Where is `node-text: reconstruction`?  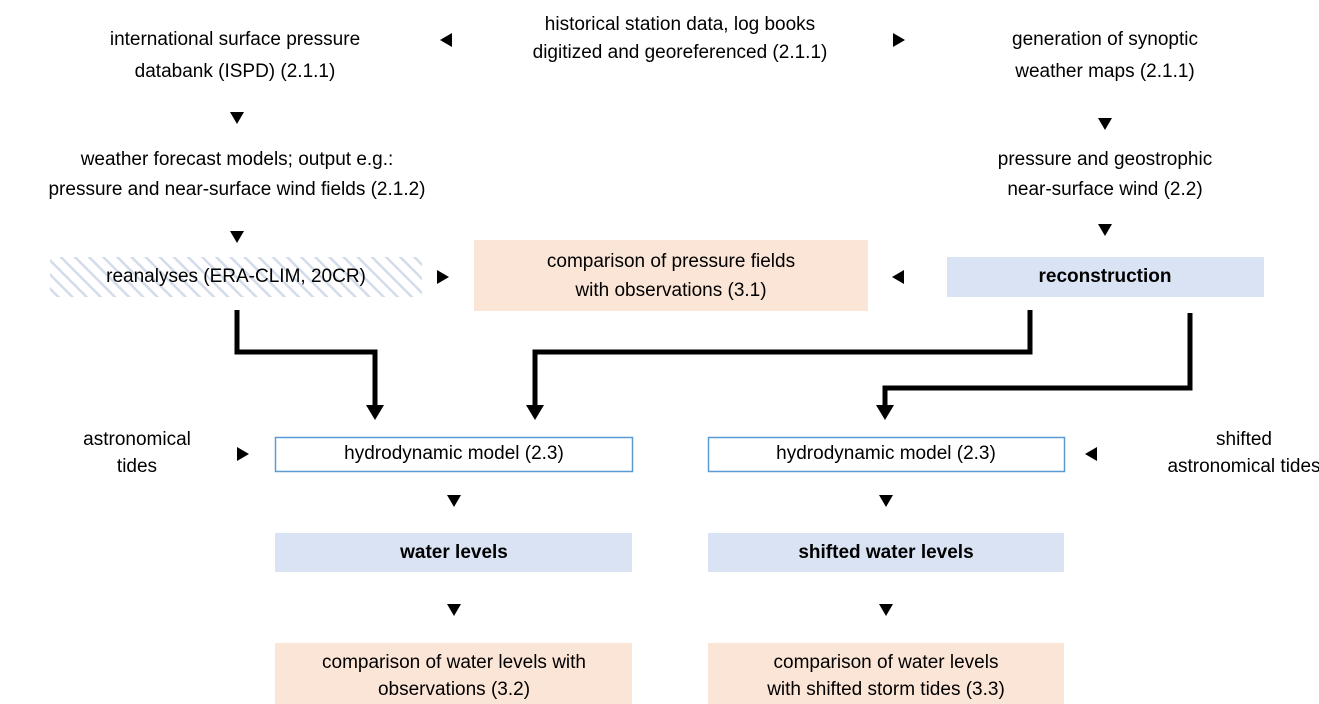 node-text: reconstruction is located at coordinates (1104, 276).